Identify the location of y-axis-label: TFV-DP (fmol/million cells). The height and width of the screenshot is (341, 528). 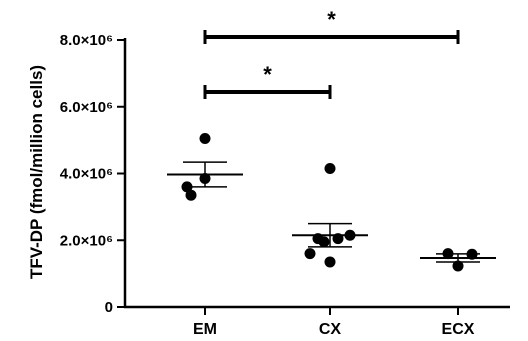
(36, 172).